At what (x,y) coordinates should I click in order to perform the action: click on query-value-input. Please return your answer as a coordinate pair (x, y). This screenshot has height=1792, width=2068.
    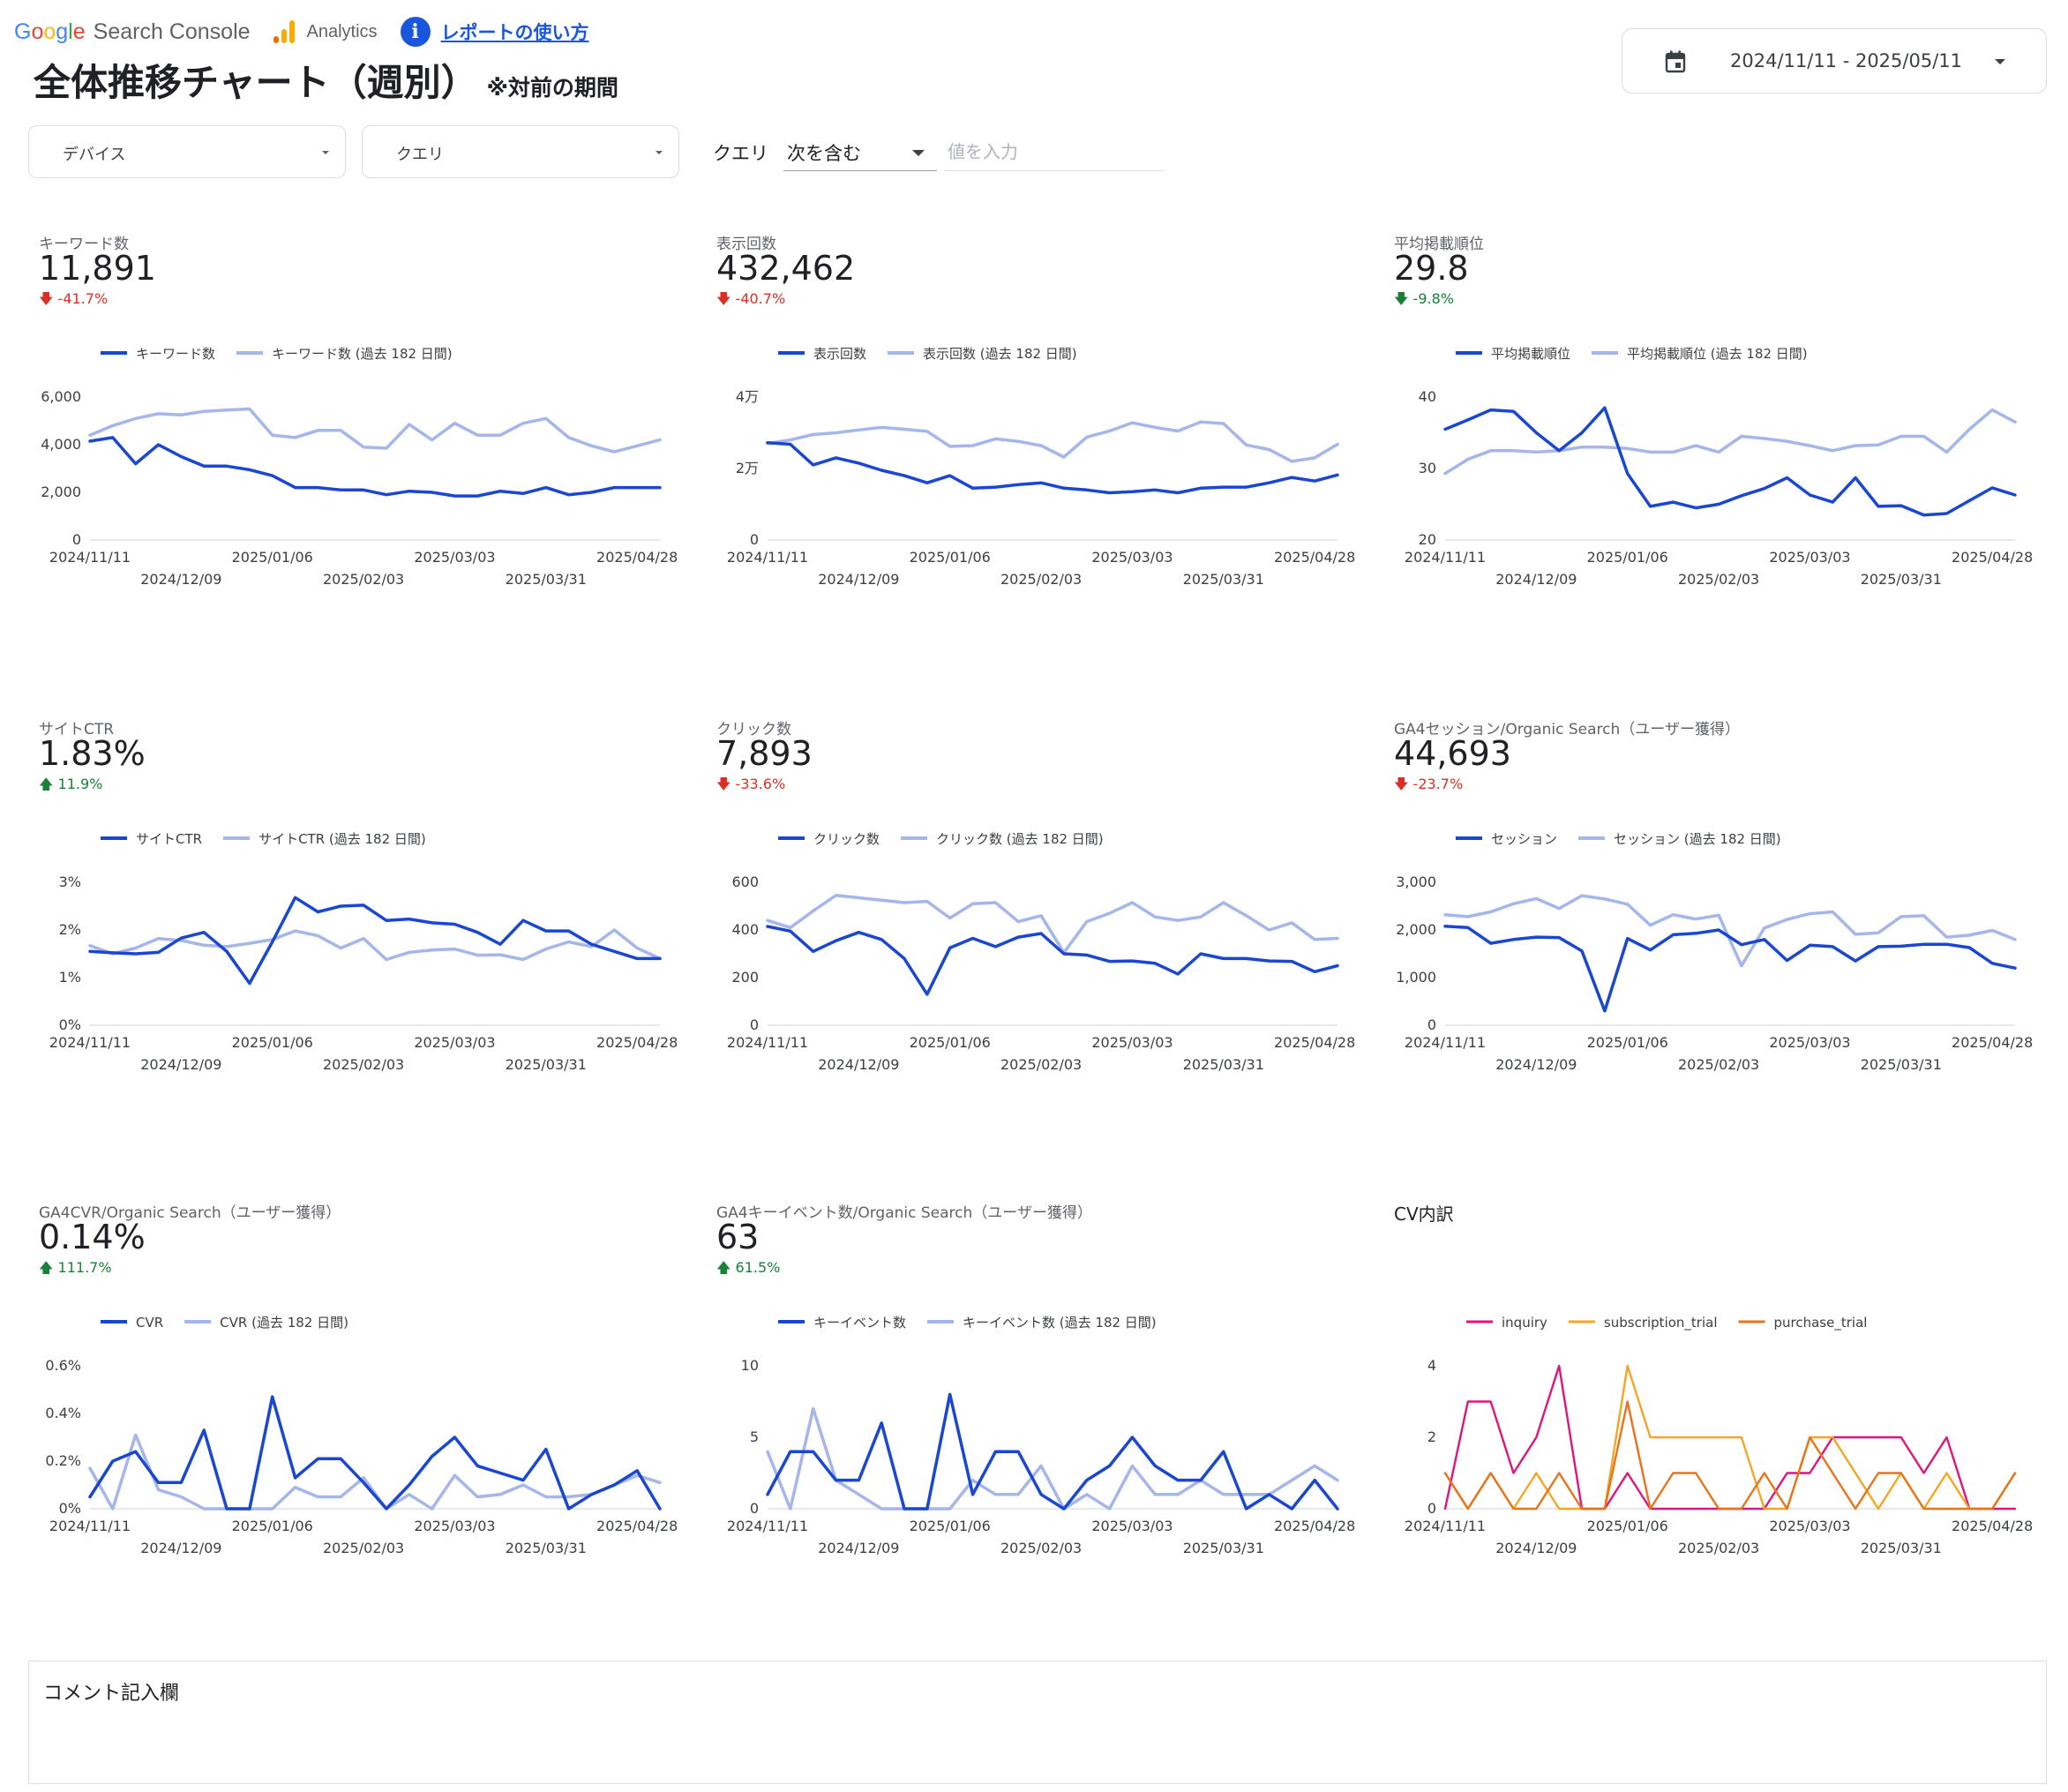
    Looking at the image, I should click on (1054, 151).